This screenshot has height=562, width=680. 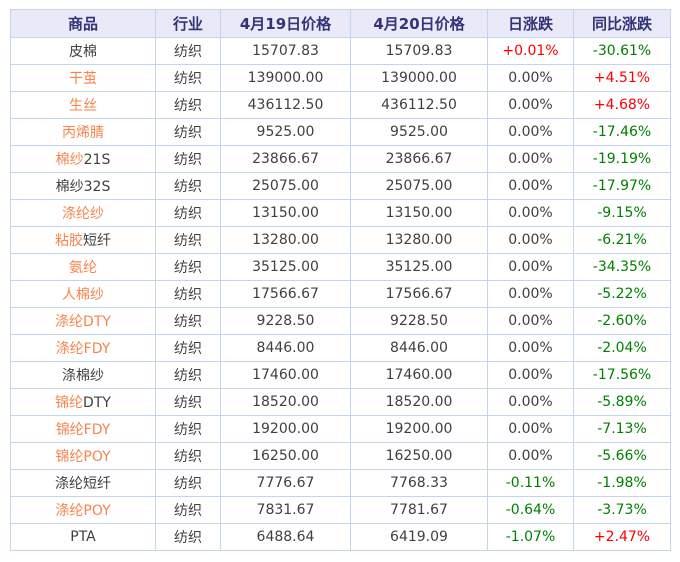 What do you see at coordinates (419, 267) in the screenshot?
I see `price-apr20-cell: 35125.00` at bounding box center [419, 267].